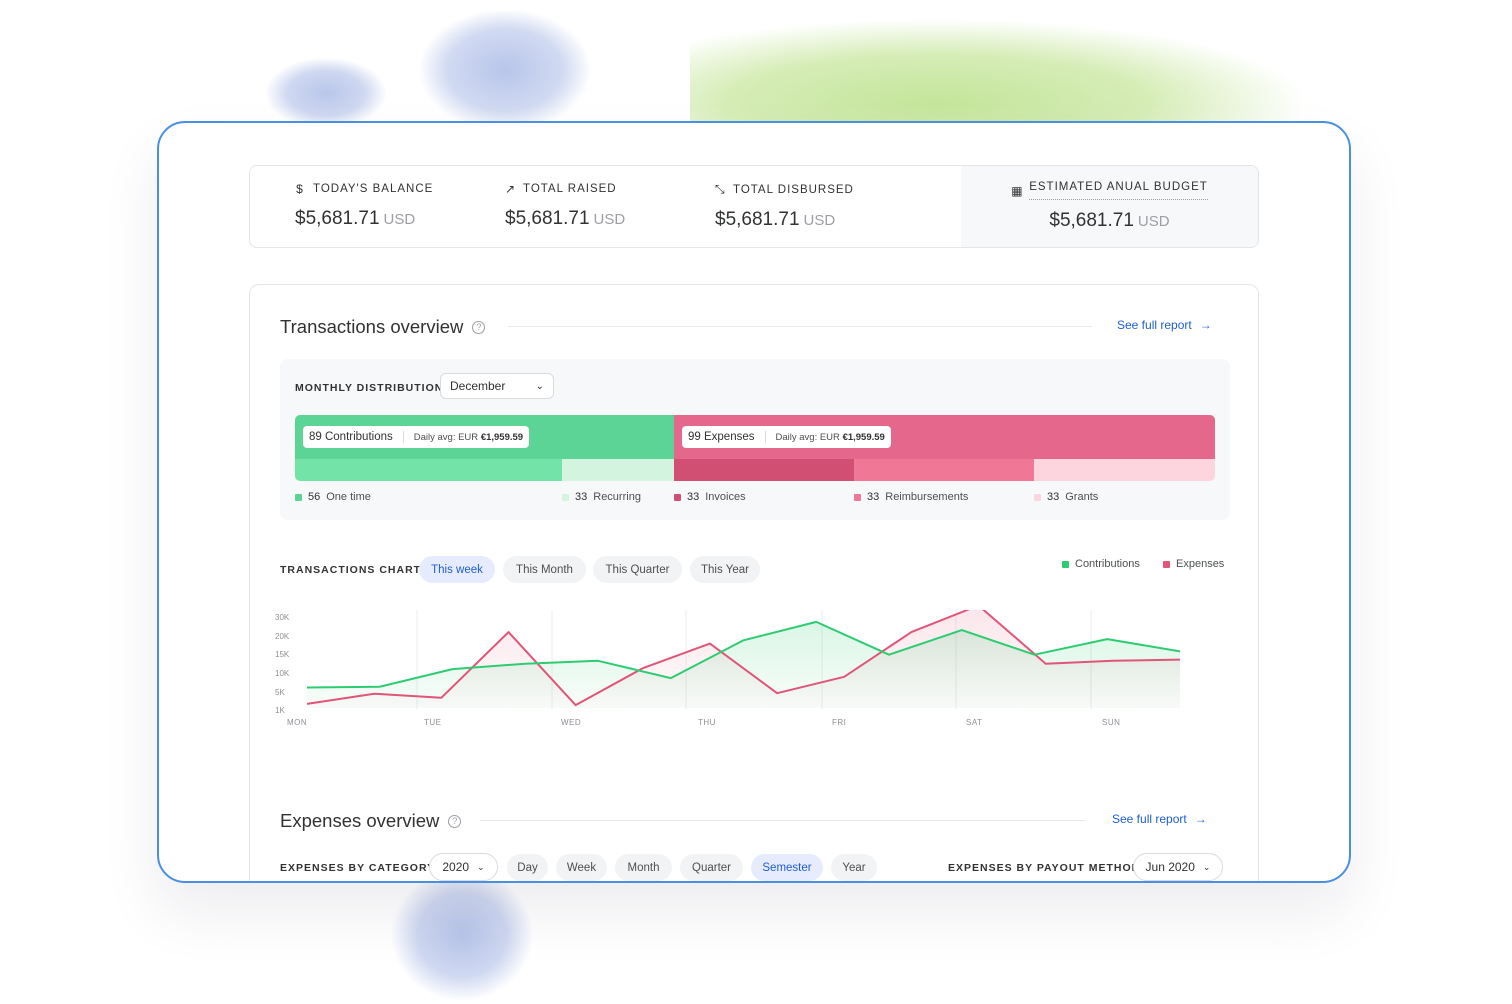 The image size is (1512, 1004). Describe the element at coordinates (1124, 470) in the screenshot. I see `grants-segment` at that location.